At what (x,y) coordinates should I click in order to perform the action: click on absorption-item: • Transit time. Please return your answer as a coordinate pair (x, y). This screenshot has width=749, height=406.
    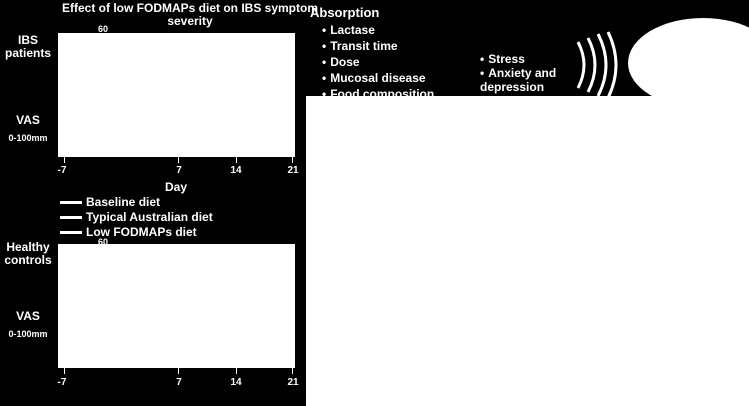
    Looking at the image, I should click on (360, 46).